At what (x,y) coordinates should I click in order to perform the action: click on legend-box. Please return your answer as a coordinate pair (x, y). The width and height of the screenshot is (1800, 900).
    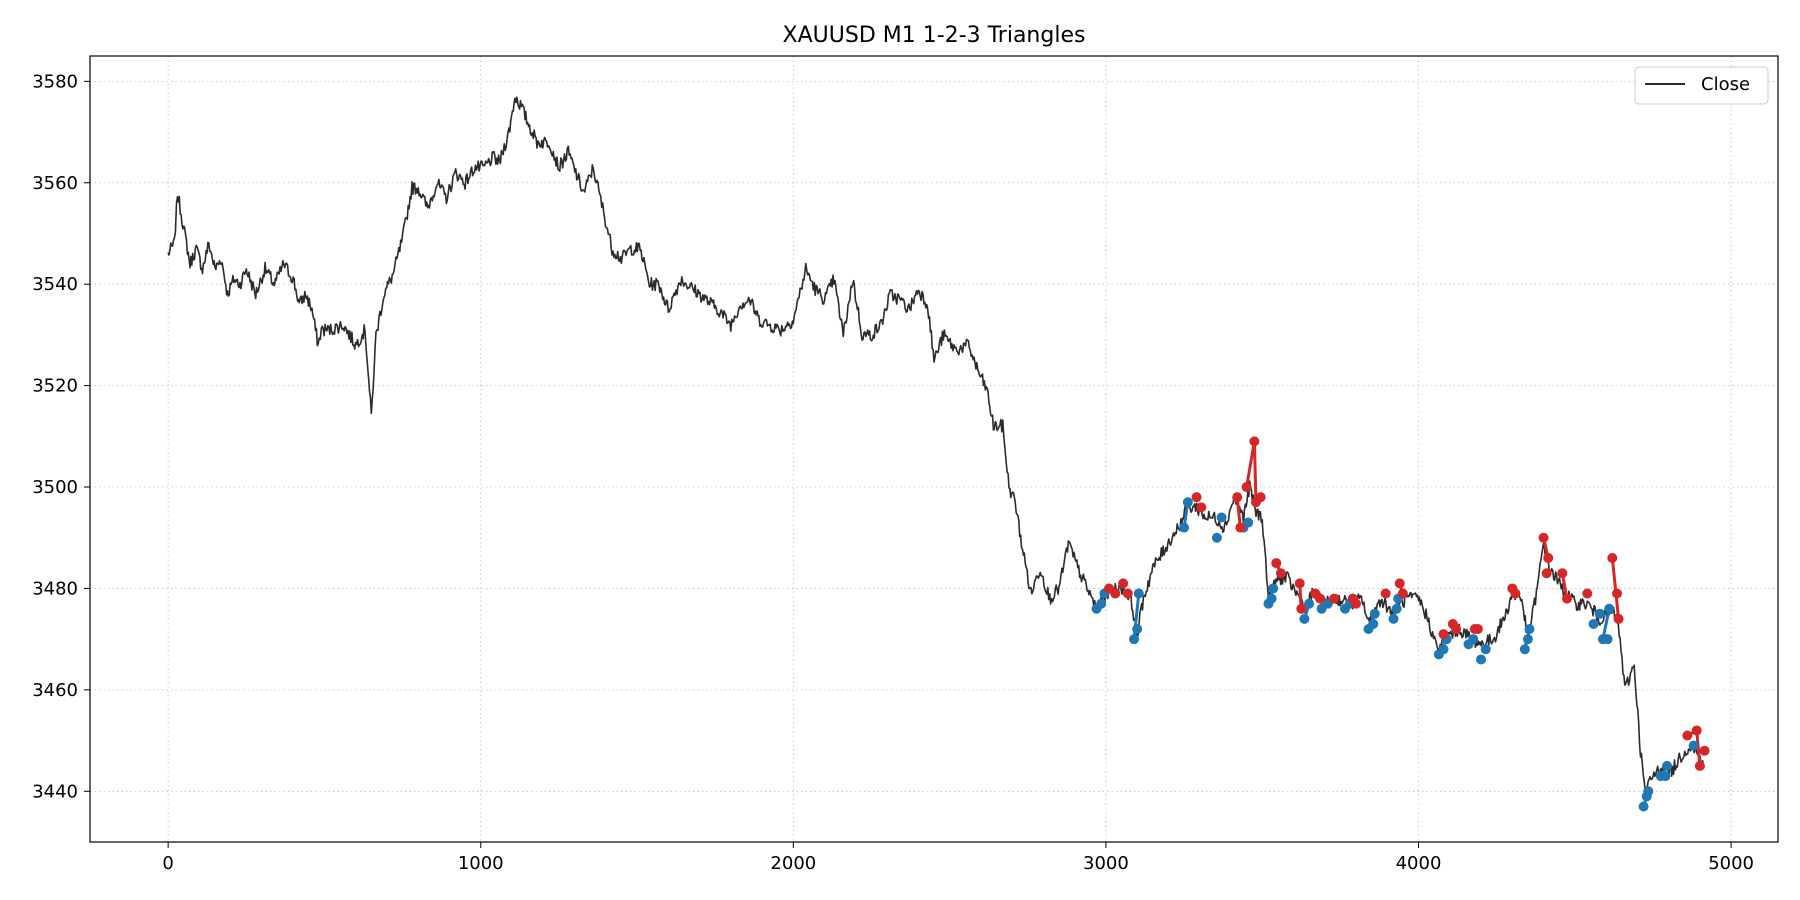
    Looking at the image, I should click on (1701, 85).